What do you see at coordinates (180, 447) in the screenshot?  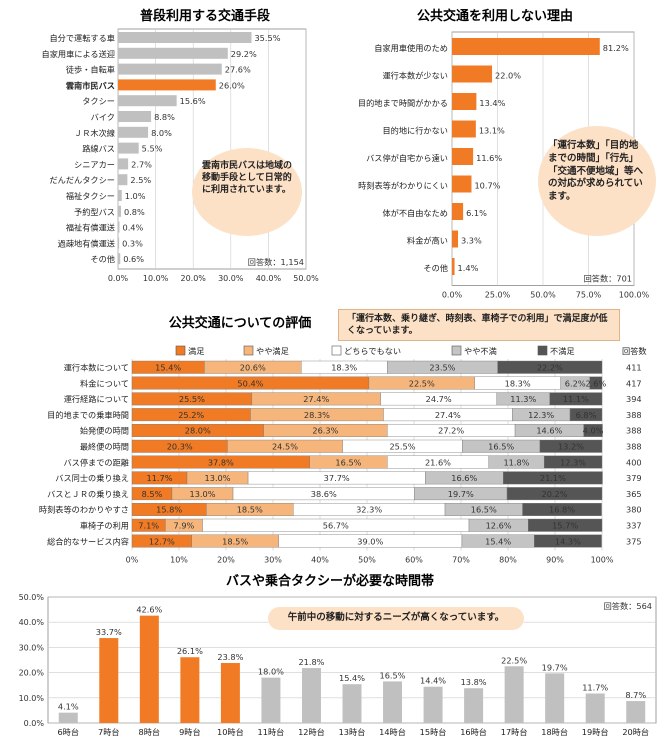 I see `segment-label: 20.3%` at bounding box center [180, 447].